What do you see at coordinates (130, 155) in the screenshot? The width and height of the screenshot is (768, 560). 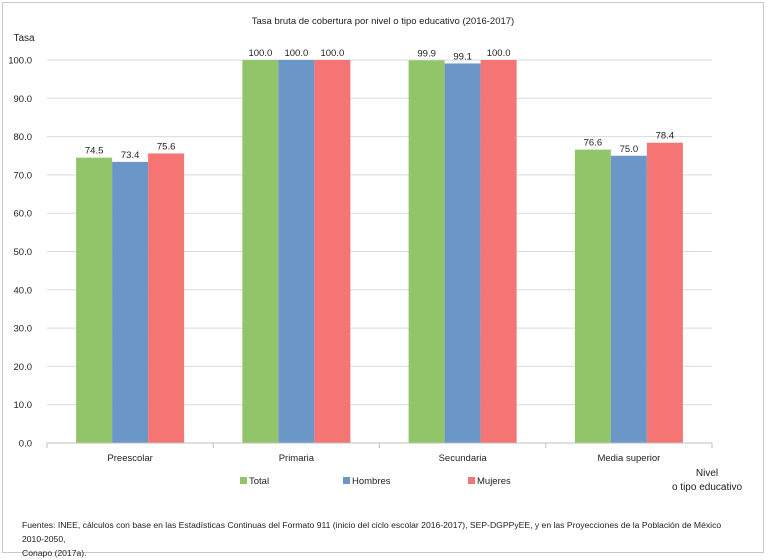 I see `data-label: 73.4` at bounding box center [130, 155].